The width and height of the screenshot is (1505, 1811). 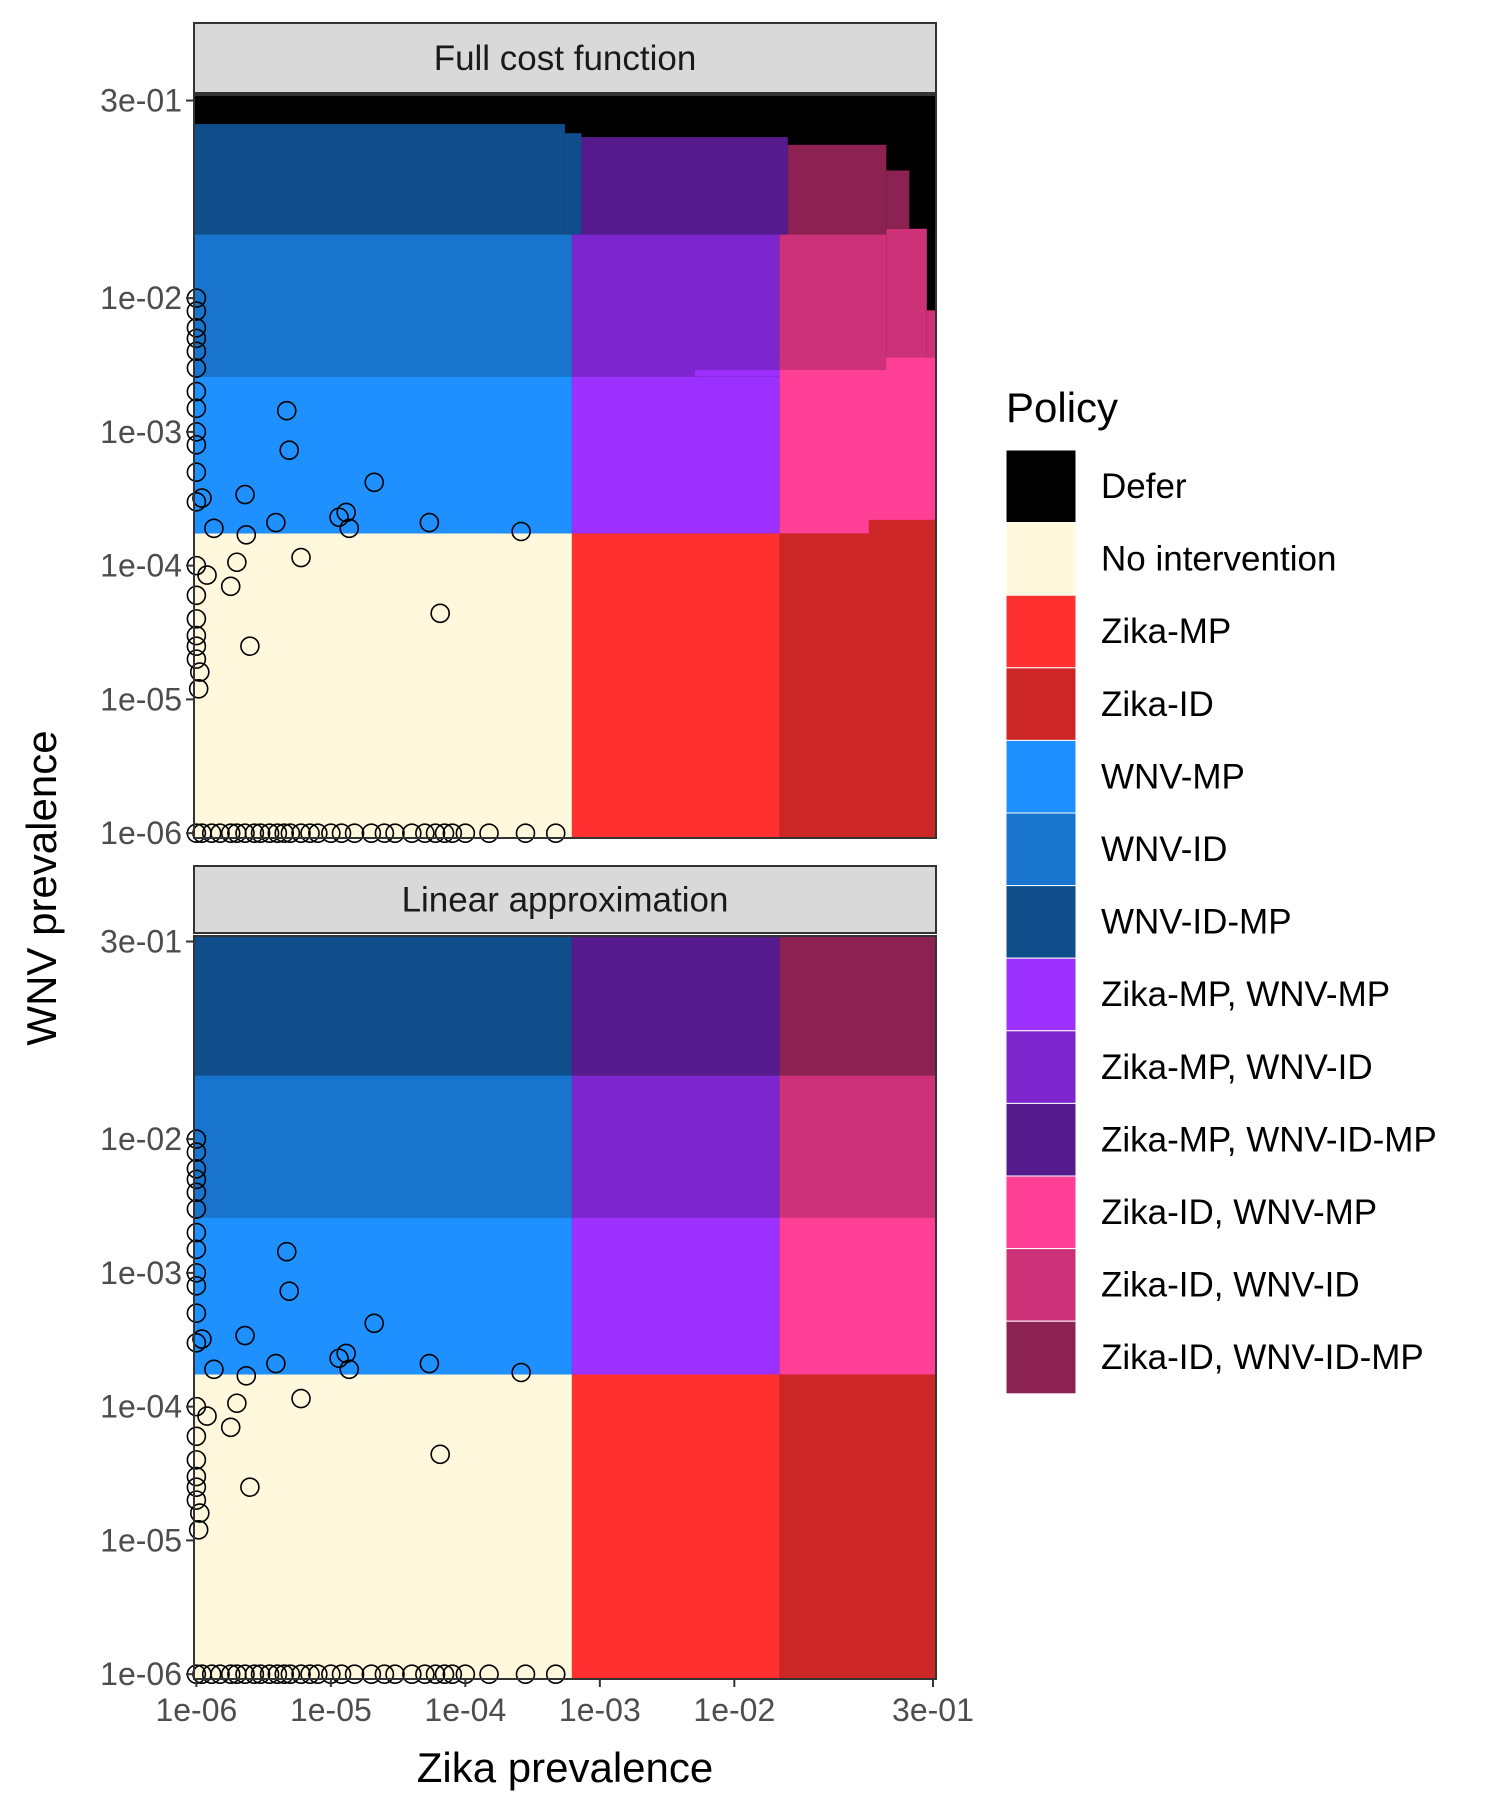 What do you see at coordinates (196, 1710) in the screenshot?
I see `x-tick-label: 1e-06` at bounding box center [196, 1710].